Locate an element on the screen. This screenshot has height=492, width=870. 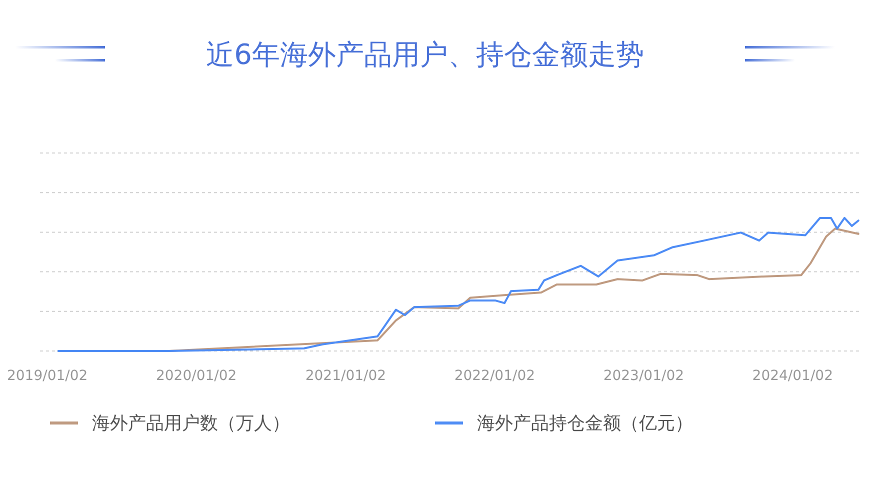
x-tick-label: 2020/01/02 is located at coordinates (196, 376).